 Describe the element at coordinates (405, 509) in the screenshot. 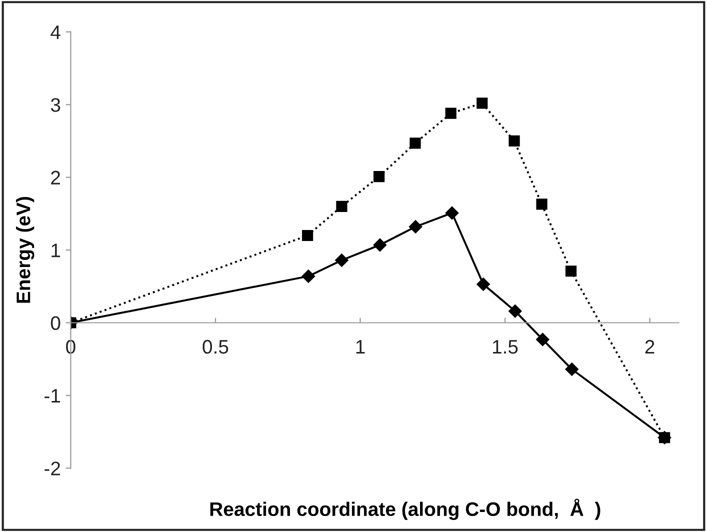

I see `x-axis-title: Reaction coordinate (along C-O bond, Å )` at that location.